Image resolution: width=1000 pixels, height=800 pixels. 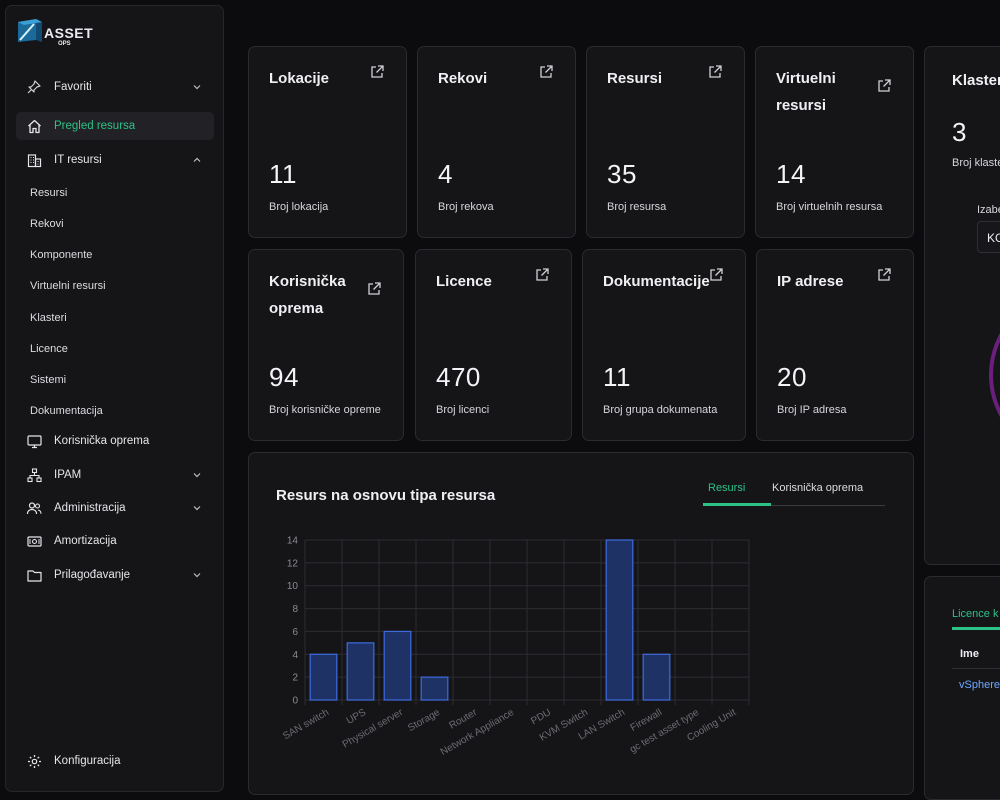 I want to click on card-racks: Rekovi 4 Broj rekova, so click(x=496, y=142).